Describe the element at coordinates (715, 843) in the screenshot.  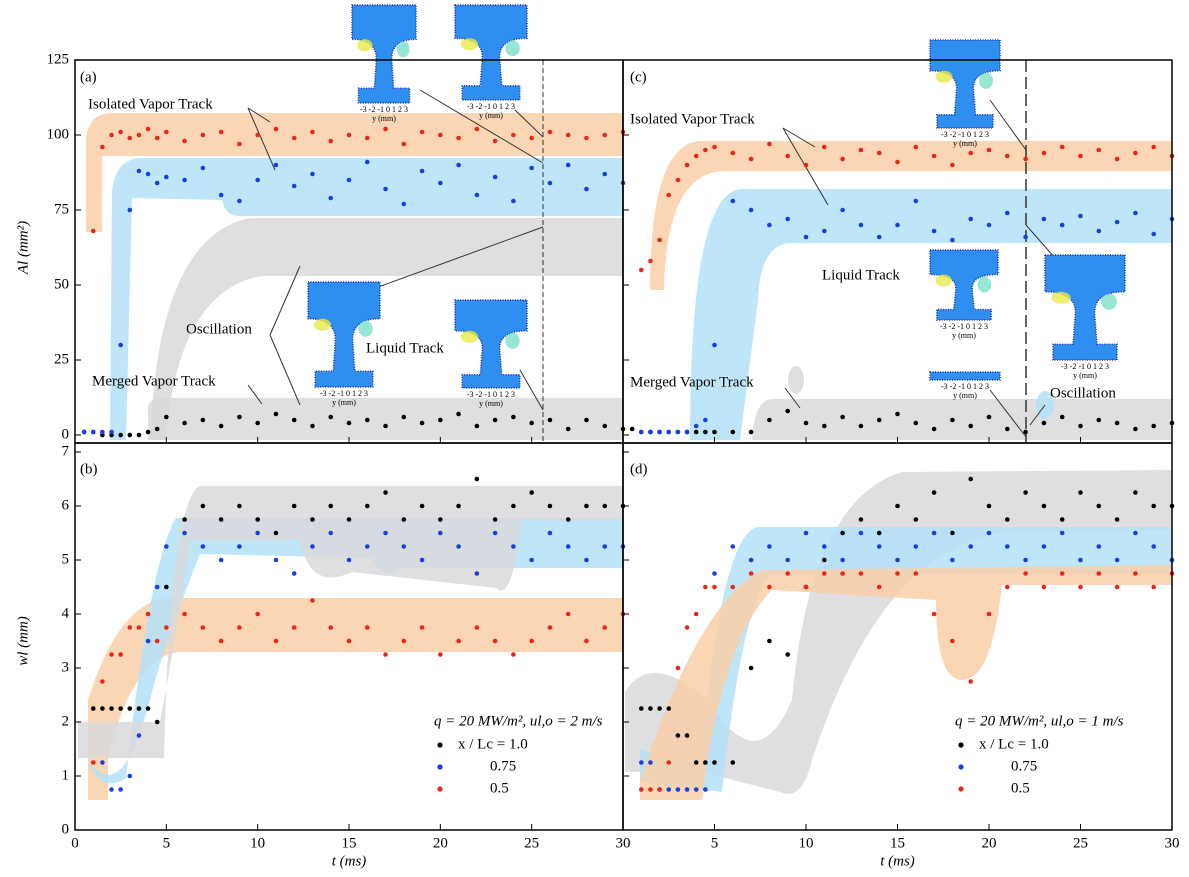
I see `x-tick-label: 5` at that location.